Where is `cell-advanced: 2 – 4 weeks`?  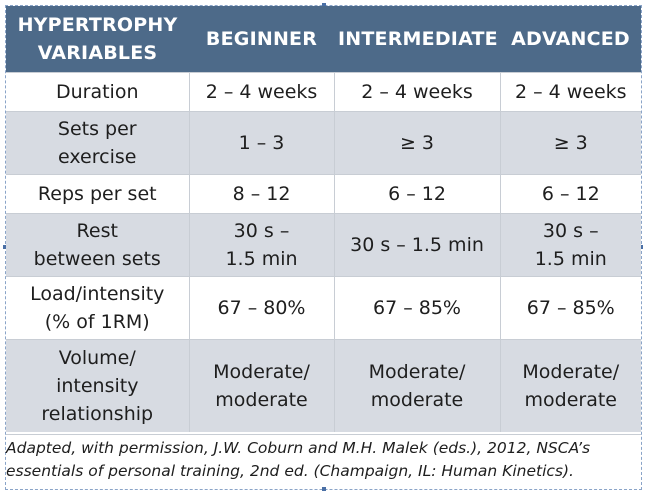
cell-advanced: 2 – 4 weeks is located at coordinates (570, 92).